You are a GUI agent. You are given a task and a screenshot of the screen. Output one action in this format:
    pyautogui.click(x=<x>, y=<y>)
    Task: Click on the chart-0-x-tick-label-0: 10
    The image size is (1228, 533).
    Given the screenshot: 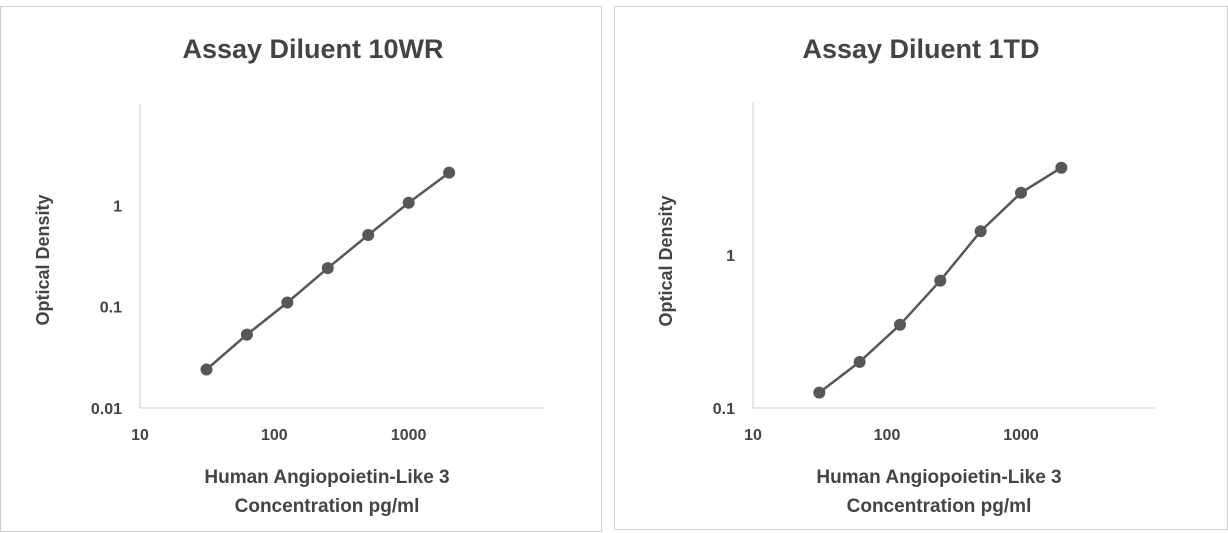 What is the action you would take?
    pyautogui.click(x=140, y=435)
    